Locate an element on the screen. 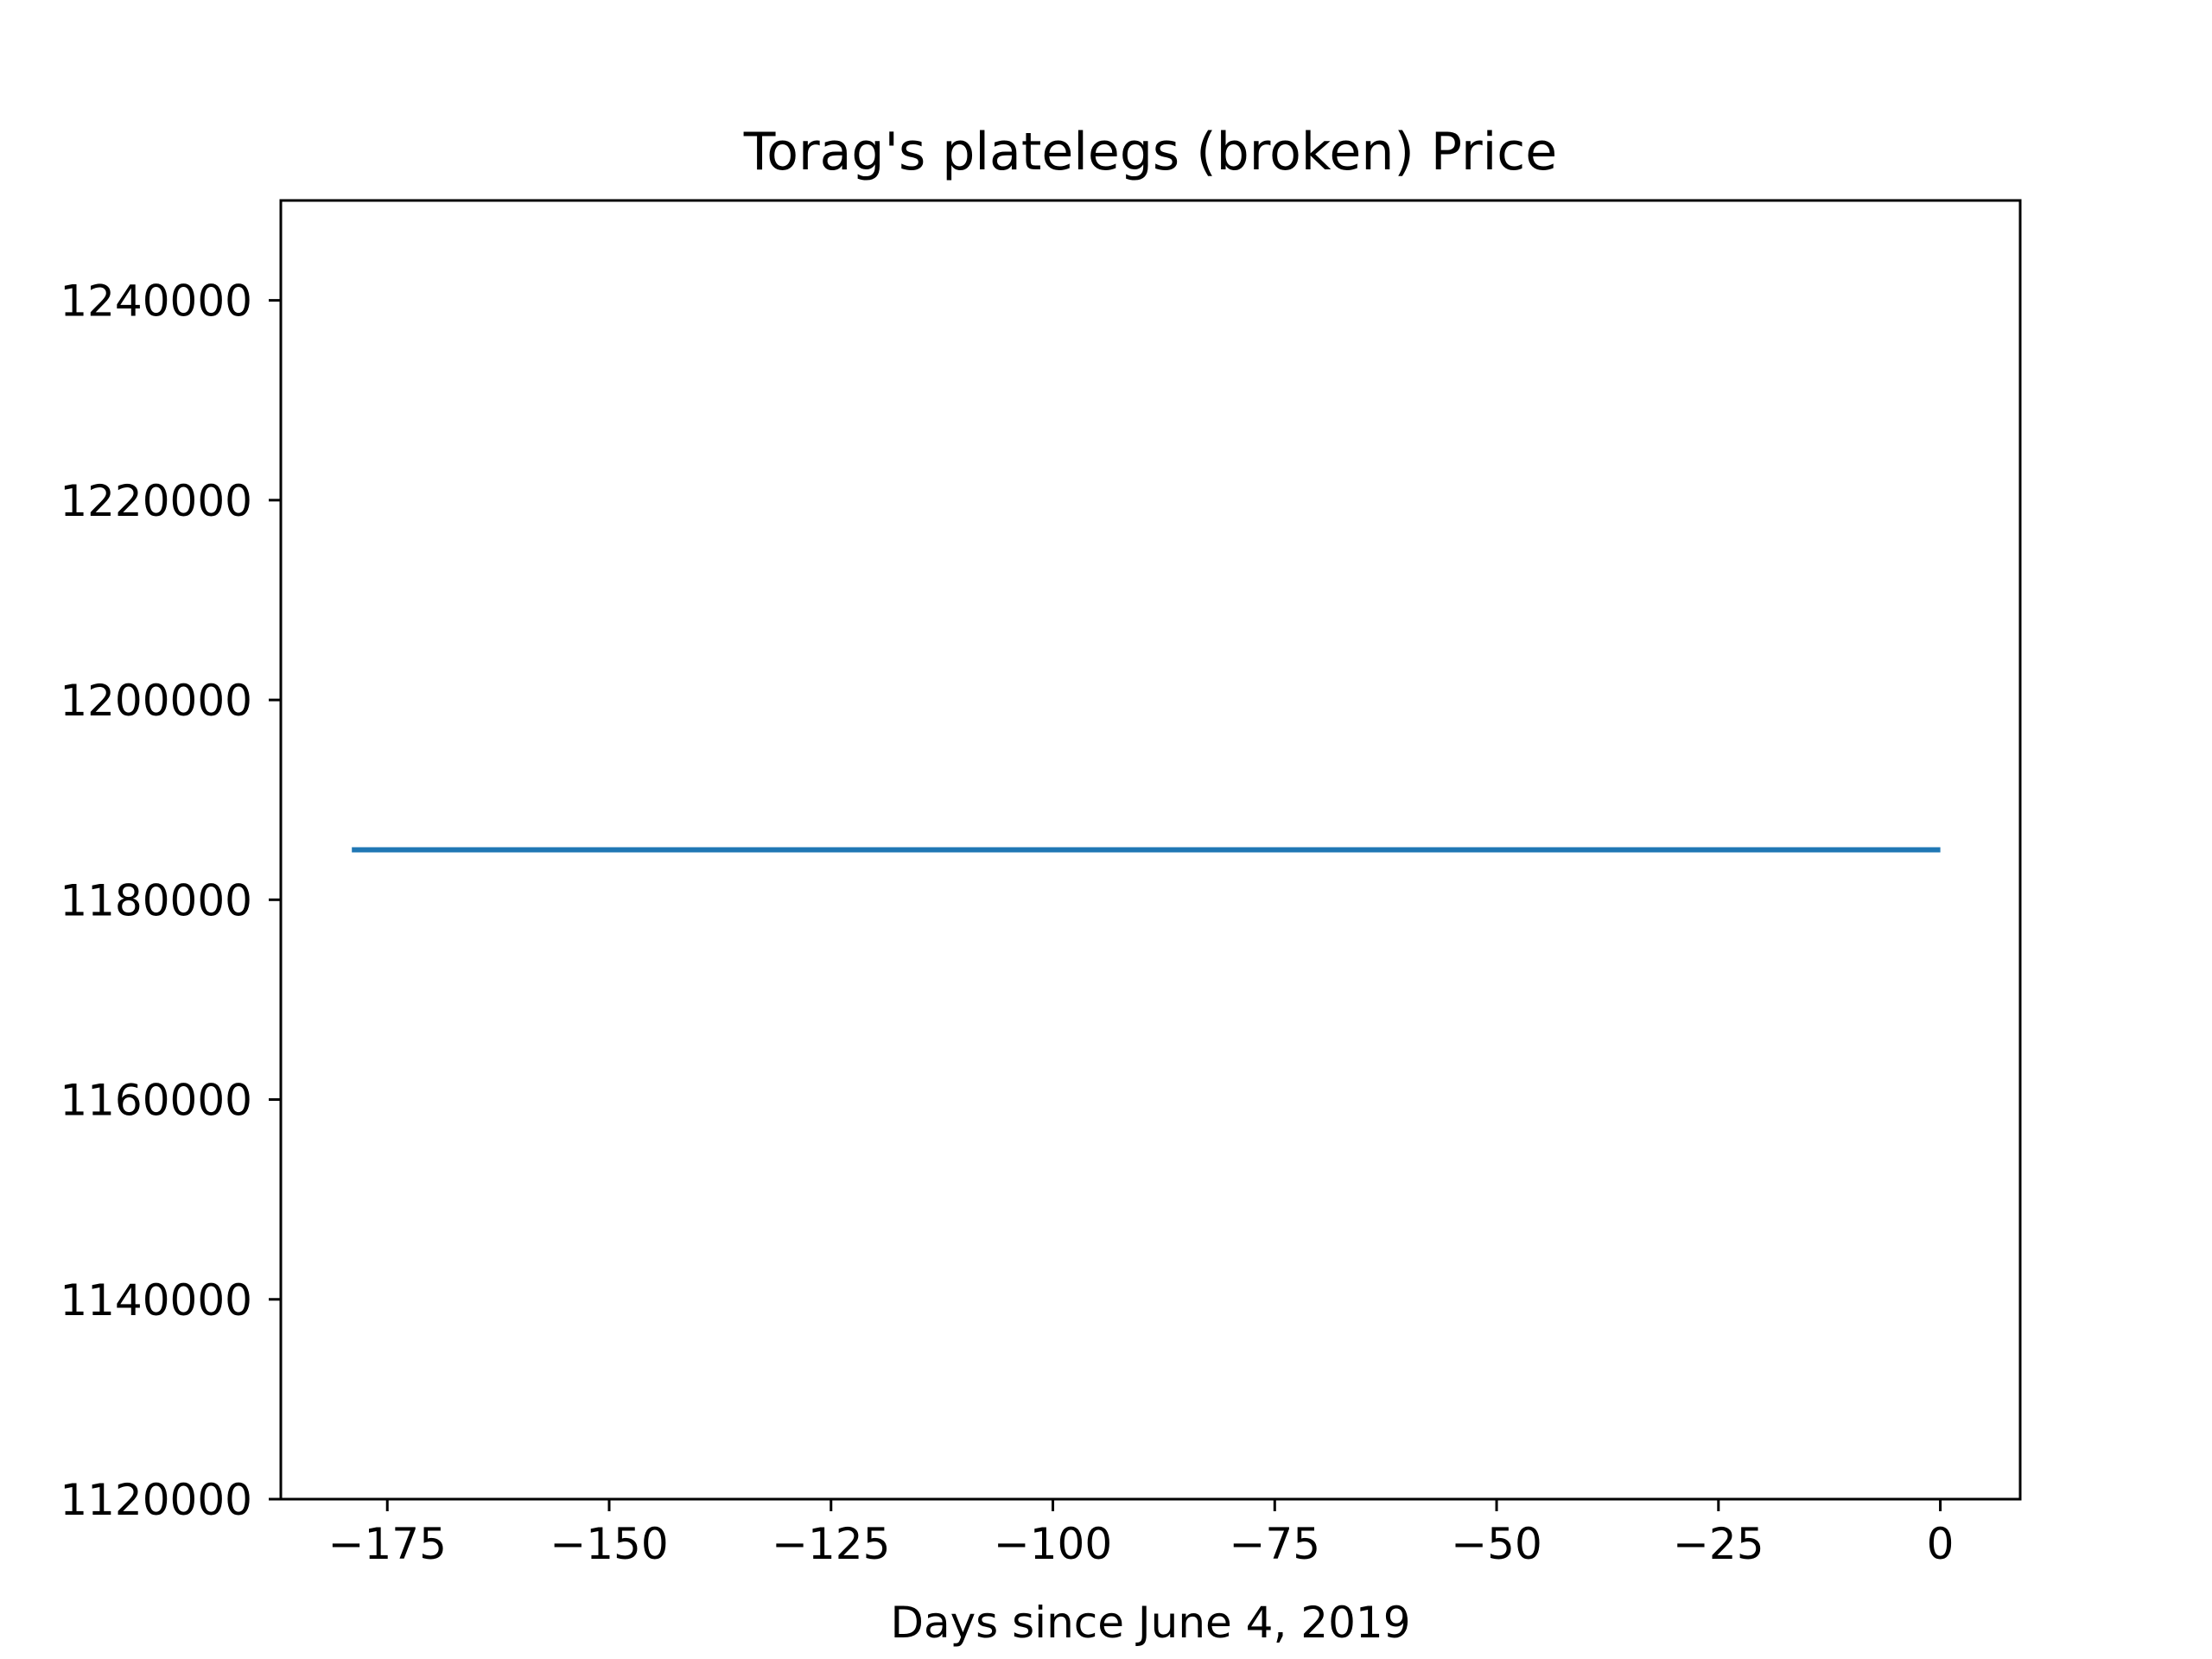  x-tick-label: −50 is located at coordinates (1496, 1544).